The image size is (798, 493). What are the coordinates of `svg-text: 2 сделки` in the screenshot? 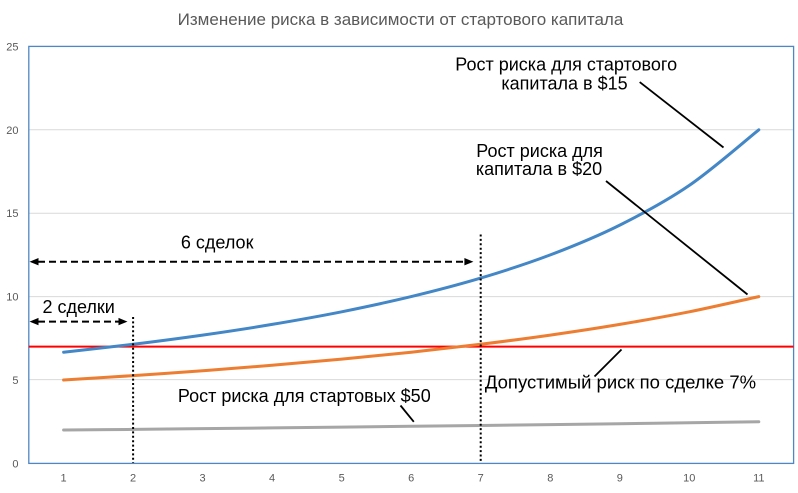 It's located at (79, 307).